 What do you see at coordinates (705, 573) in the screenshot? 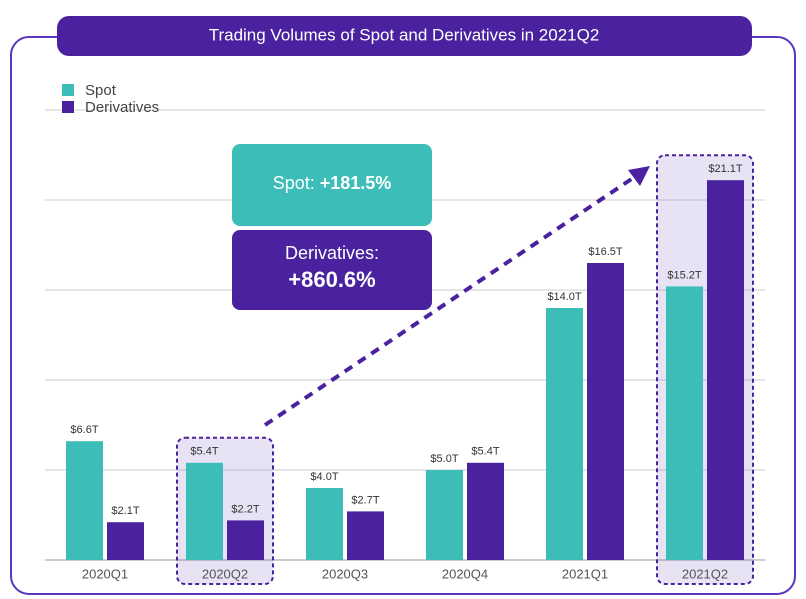
I see `x-tick-label: 2021Q2` at bounding box center [705, 573].